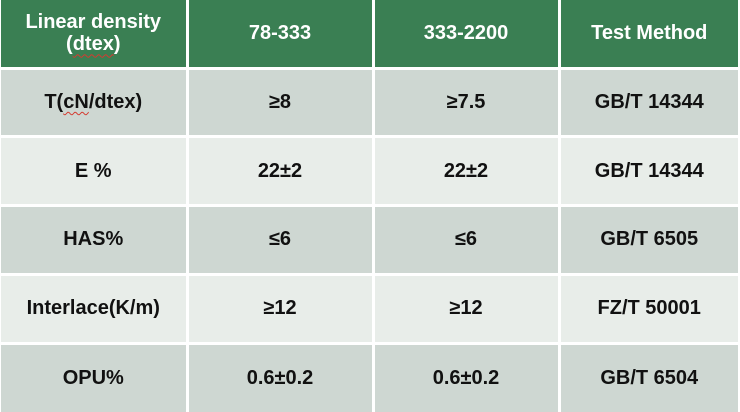 Image resolution: width=740 pixels, height=412 pixels. Describe the element at coordinates (281, 172) in the screenshot. I see `value-low-cell: 22±2` at that location.